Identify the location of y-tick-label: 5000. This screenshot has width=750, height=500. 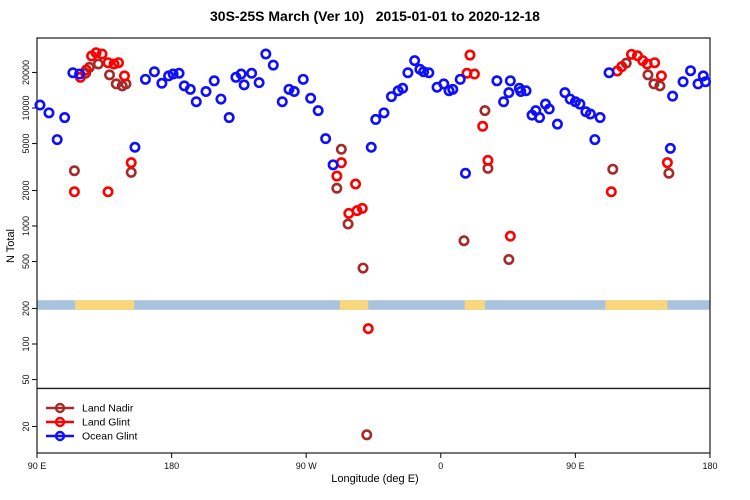
(26, 144).